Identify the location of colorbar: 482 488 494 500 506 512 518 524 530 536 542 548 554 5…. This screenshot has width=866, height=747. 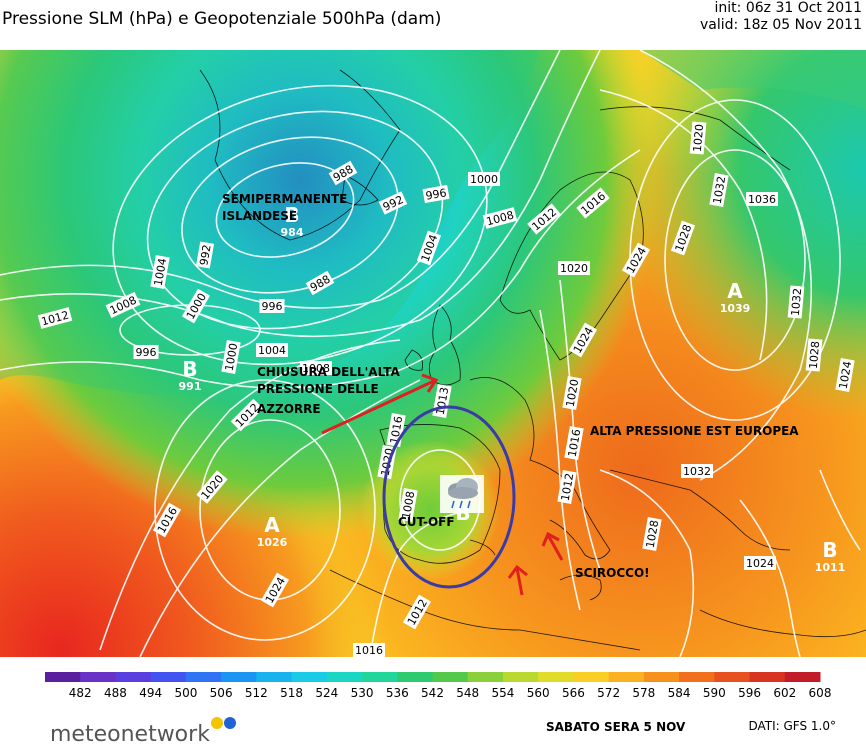
(438, 686).